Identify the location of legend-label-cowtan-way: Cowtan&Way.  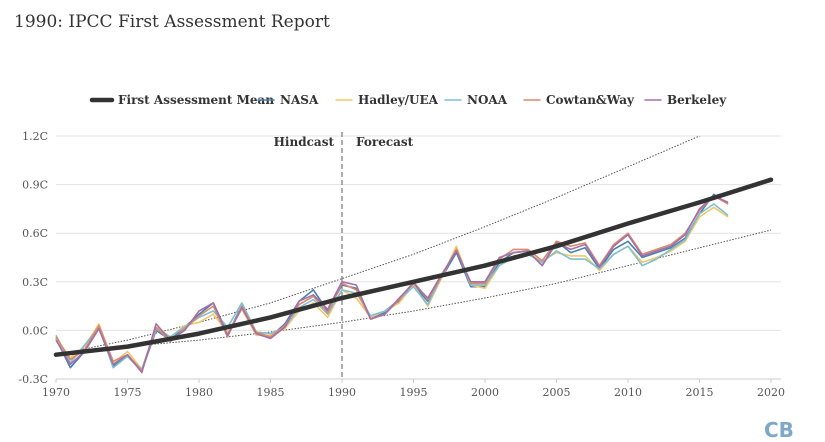
(590, 100).